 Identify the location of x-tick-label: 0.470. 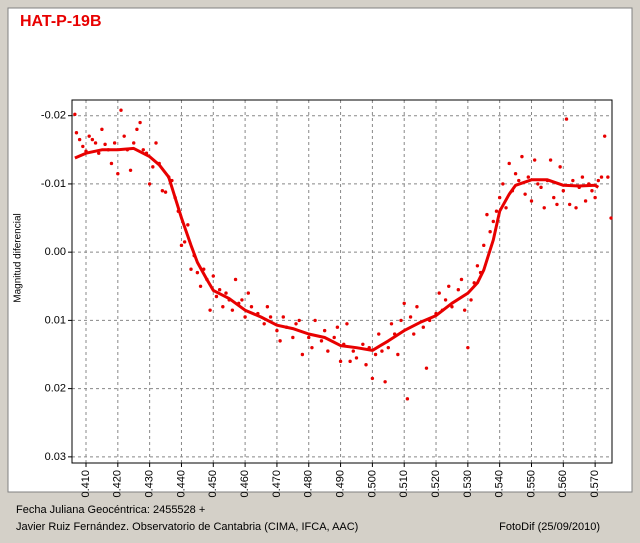
(277, 484).